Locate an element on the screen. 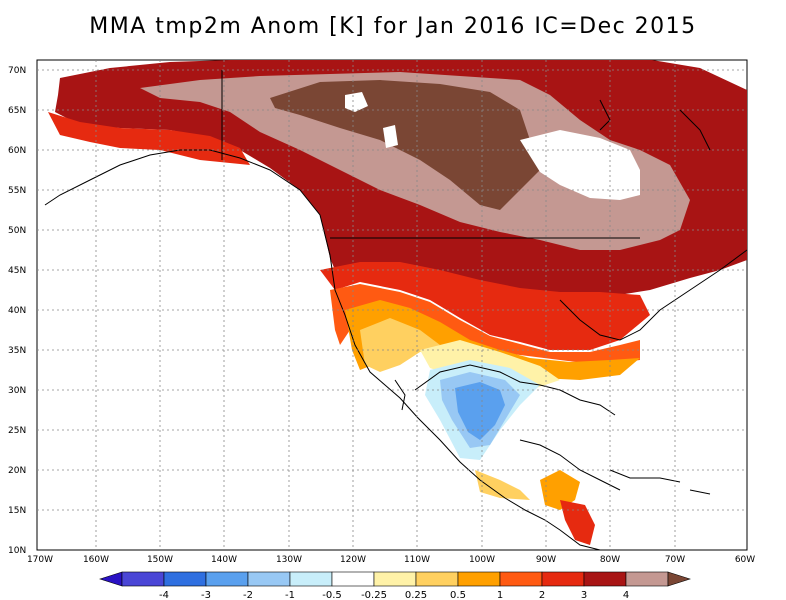  color-bar-tick-label: -0.25 is located at coordinates (374, 595).